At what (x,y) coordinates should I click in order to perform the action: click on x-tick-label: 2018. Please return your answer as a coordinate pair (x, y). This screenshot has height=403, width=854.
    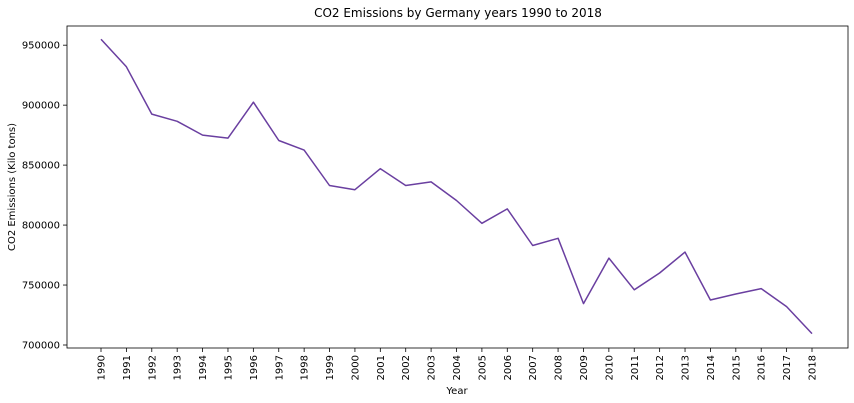
    Looking at the image, I should click on (813, 367).